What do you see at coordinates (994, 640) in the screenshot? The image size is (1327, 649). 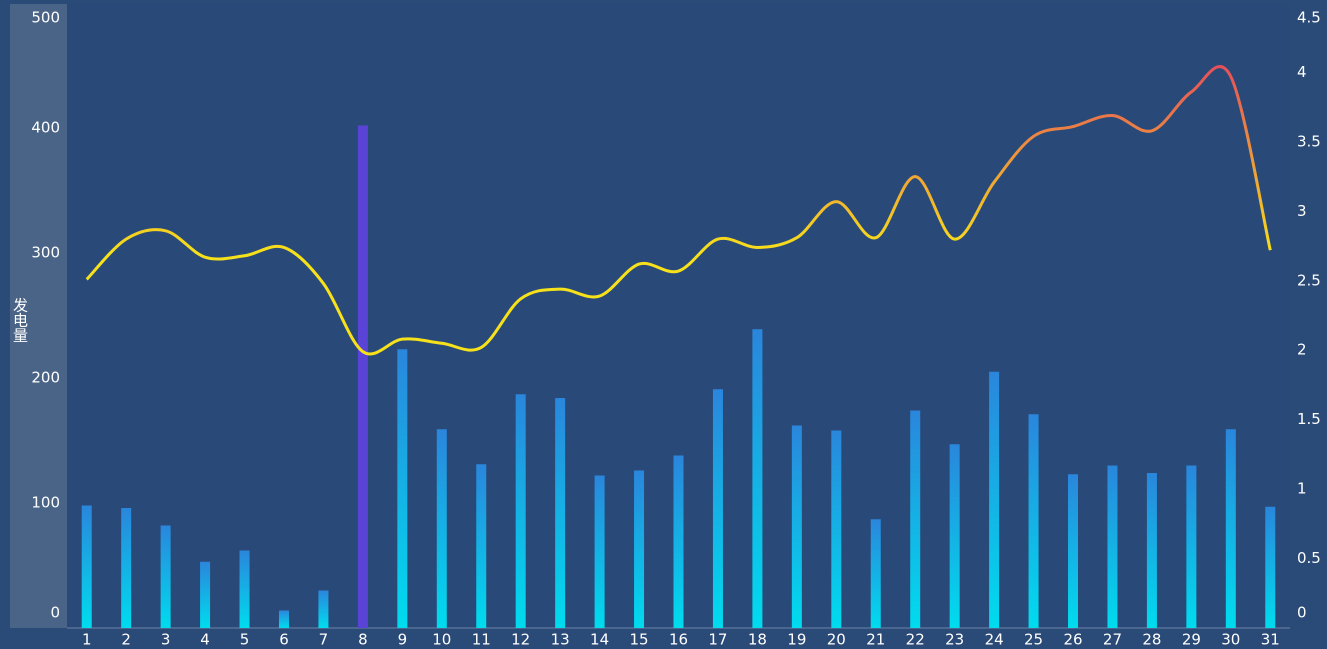 I see `x-tick-label: 24` at bounding box center [994, 640].